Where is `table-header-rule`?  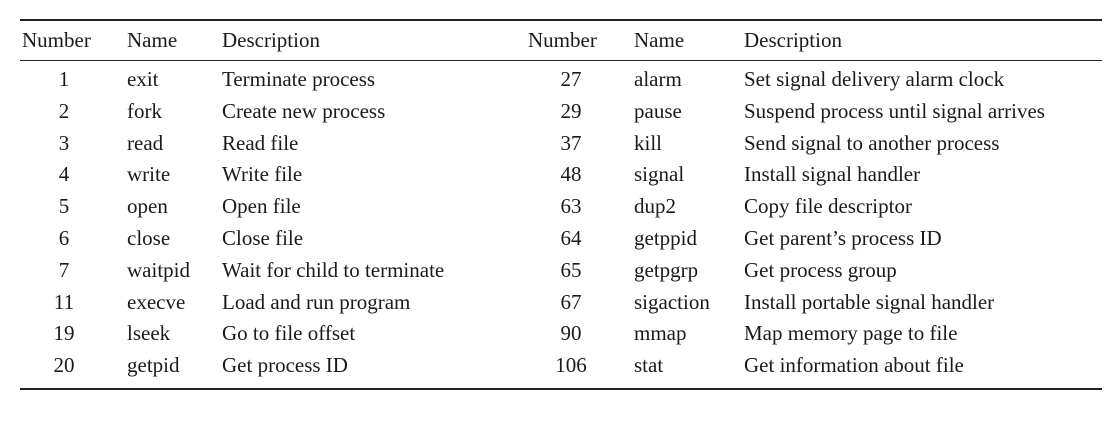 table-header-rule is located at coordinates (561, 60).